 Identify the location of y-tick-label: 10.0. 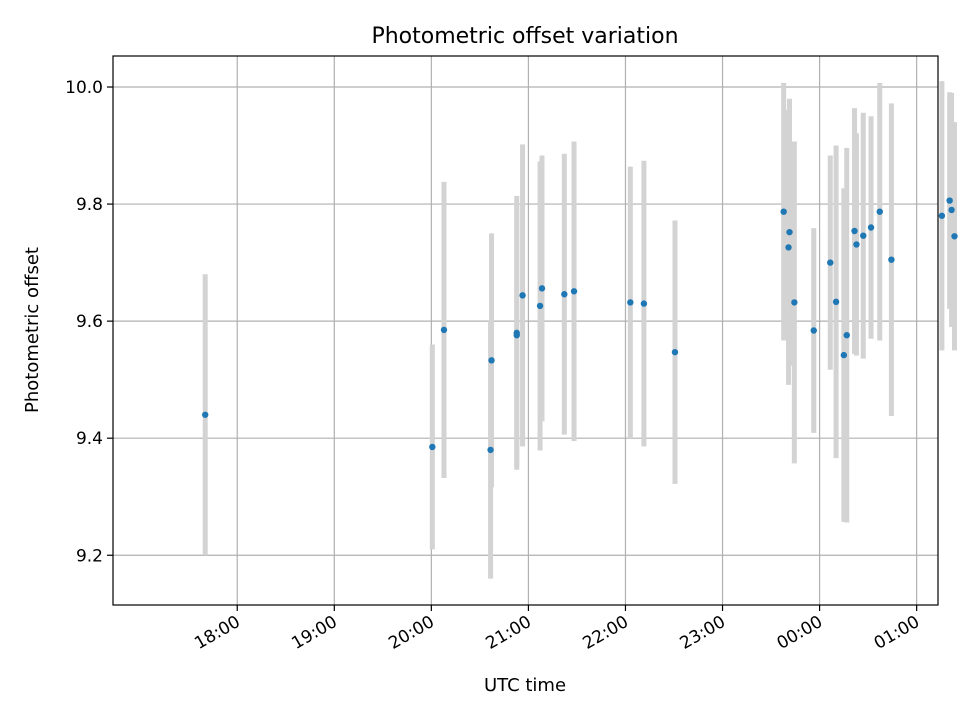
(84, 88).